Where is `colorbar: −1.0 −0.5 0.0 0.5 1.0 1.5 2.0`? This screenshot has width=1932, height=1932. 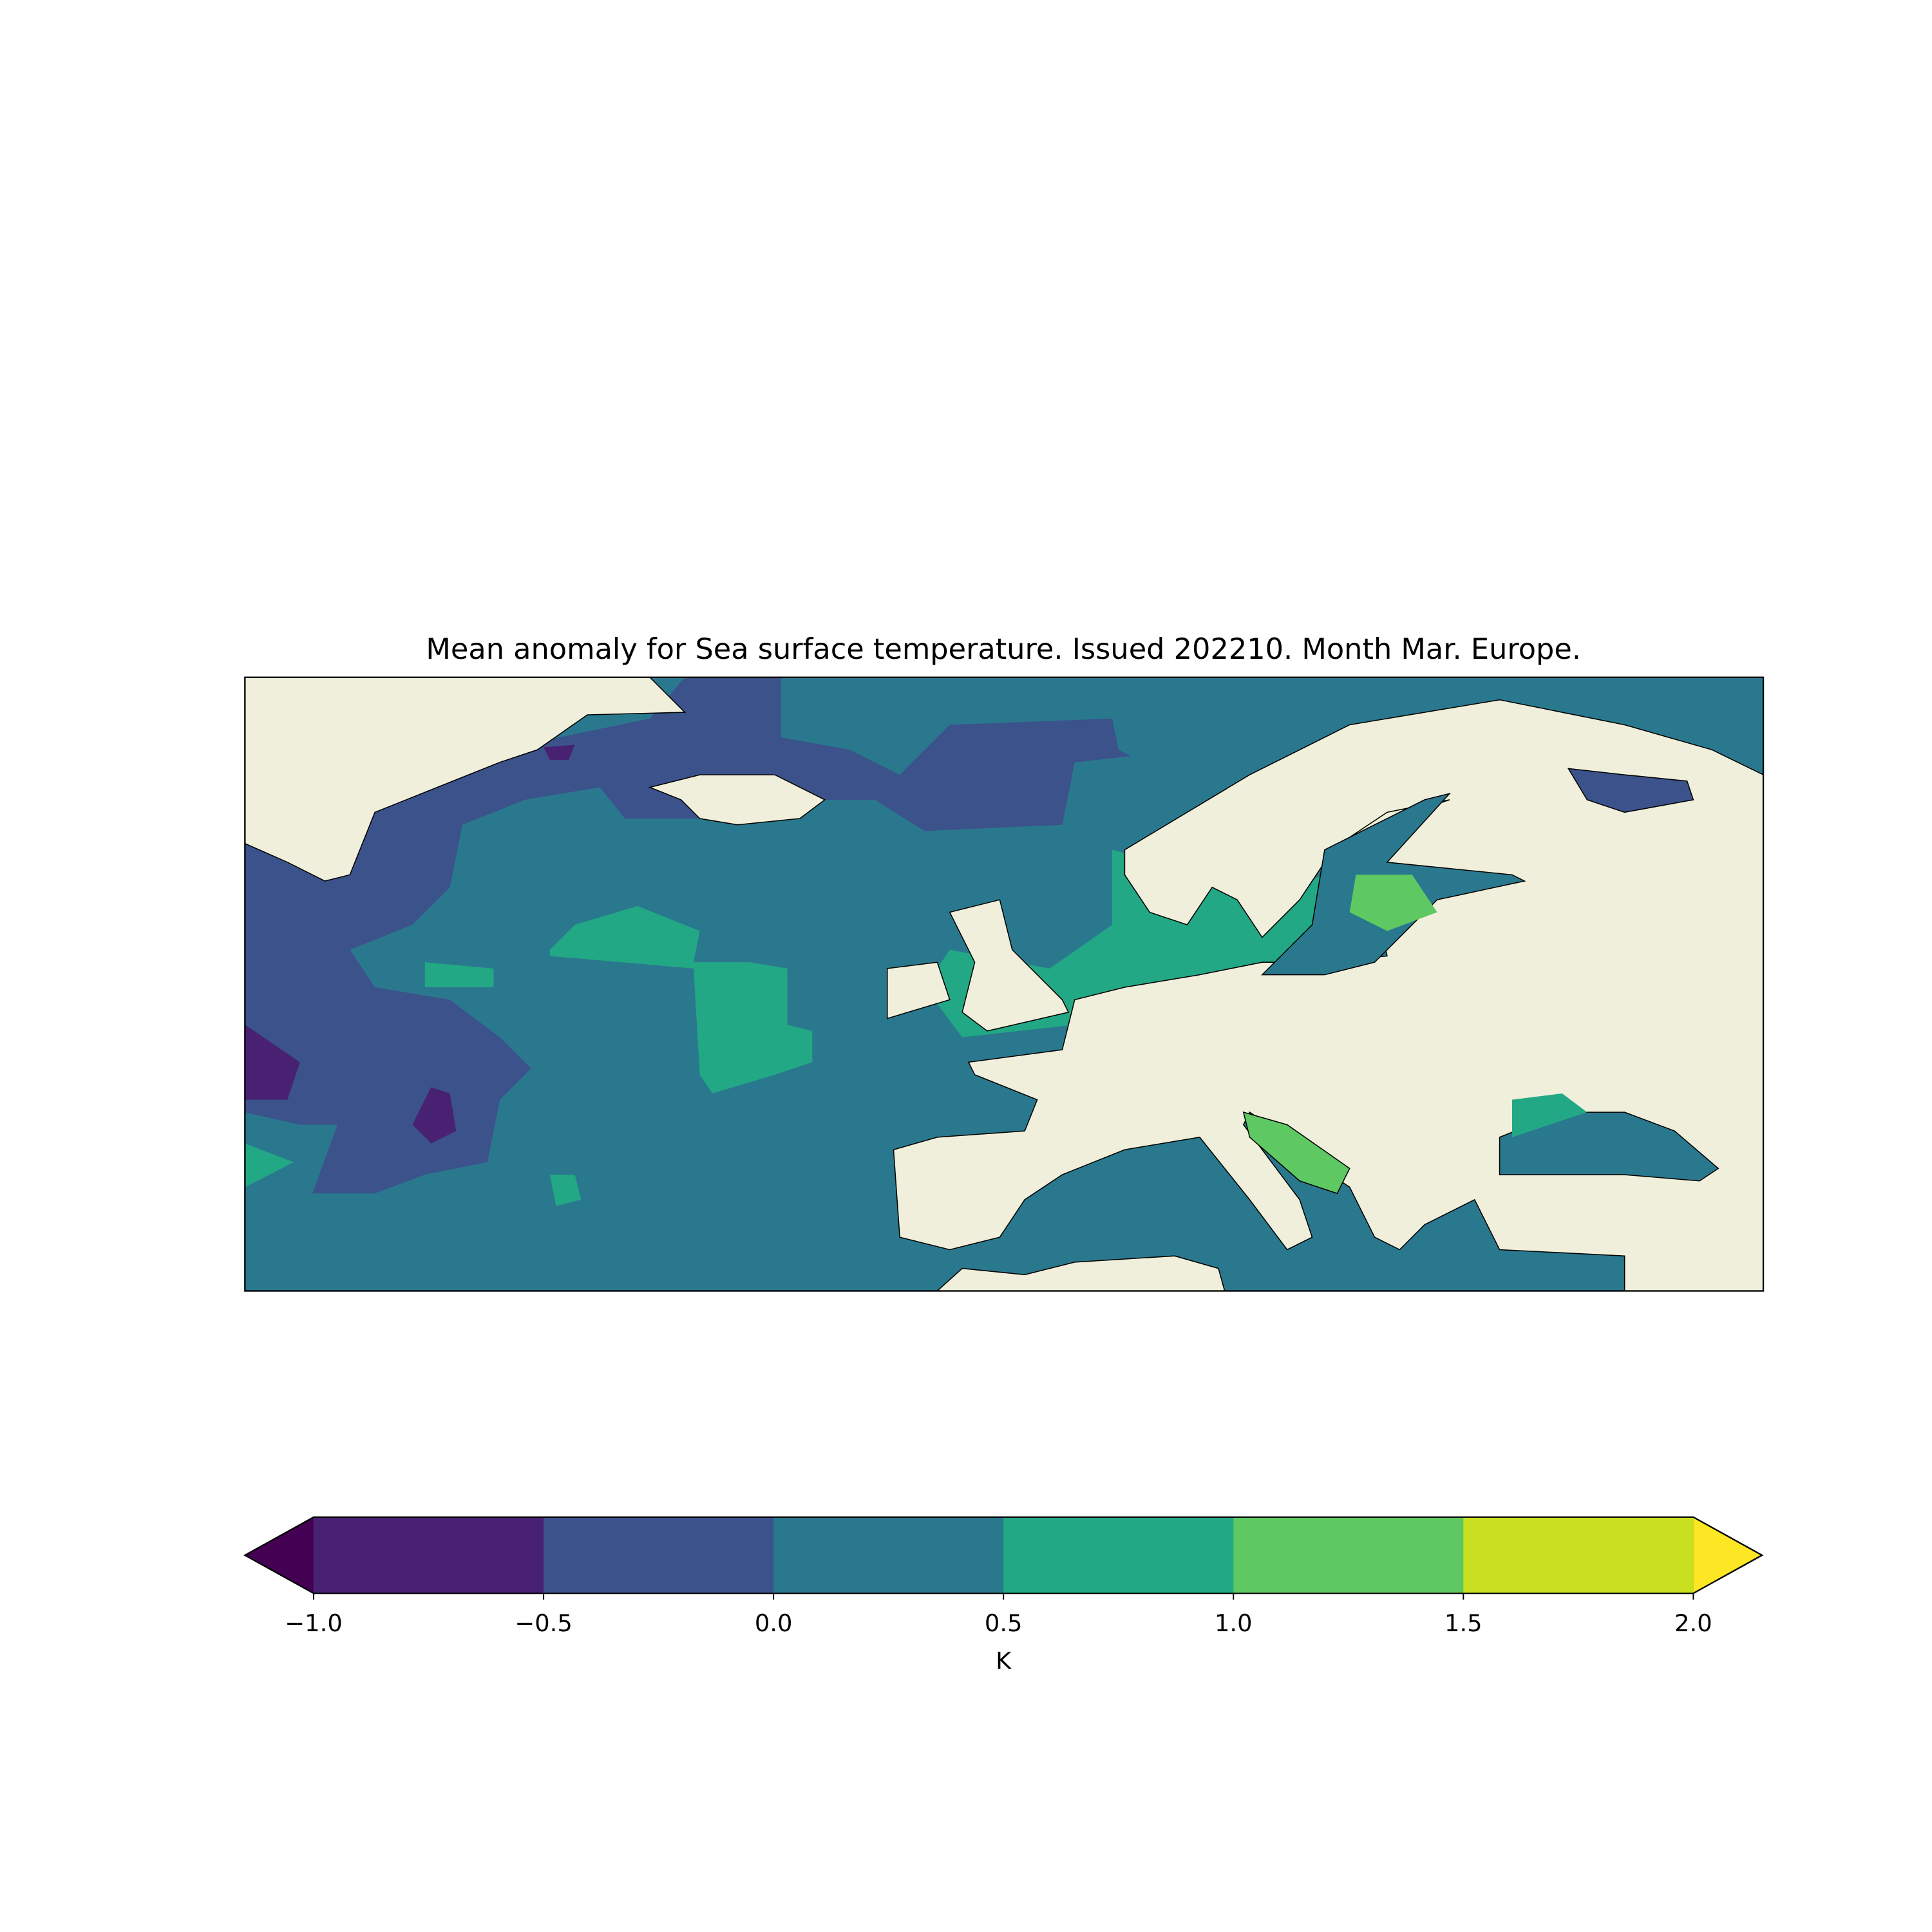
colorbar: −1.0 −0.5 0.0 0.5 1.0 1.5 2.0 is located at coordinates (1004, 1576).